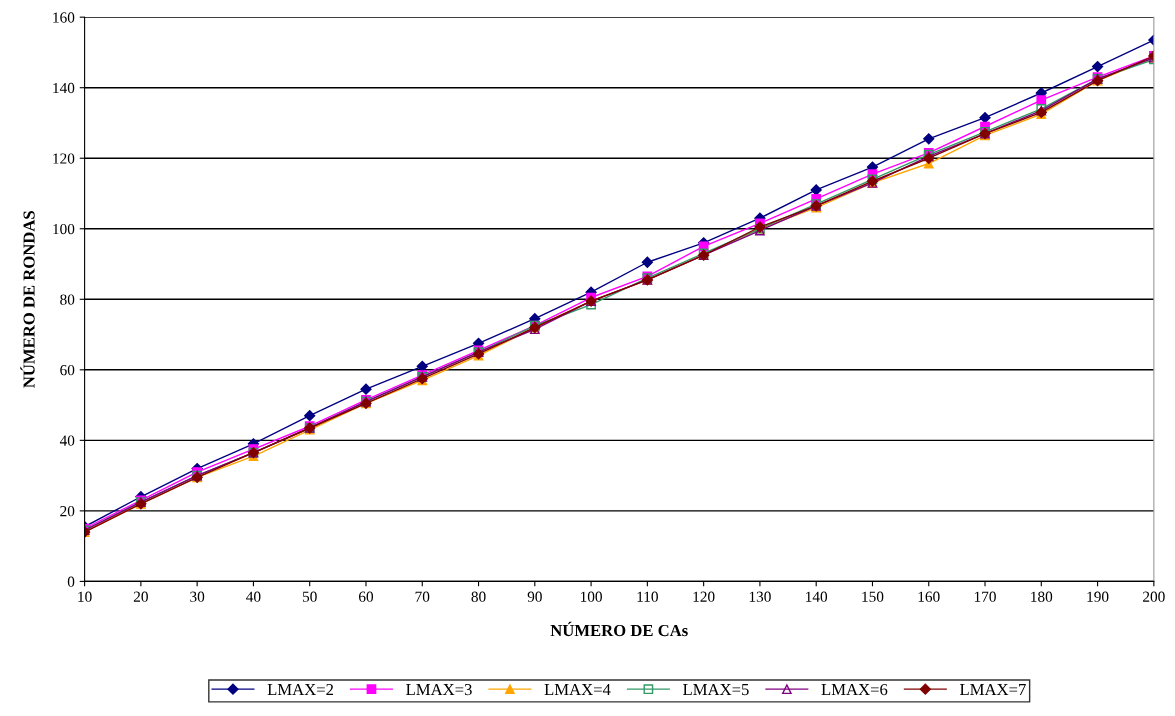 This screenshot has width=1175, height=716. What do you see at coordinates (929, 596) in the screenshot?
I see `x-tick-label: 160` at bounding box center [929, 596].